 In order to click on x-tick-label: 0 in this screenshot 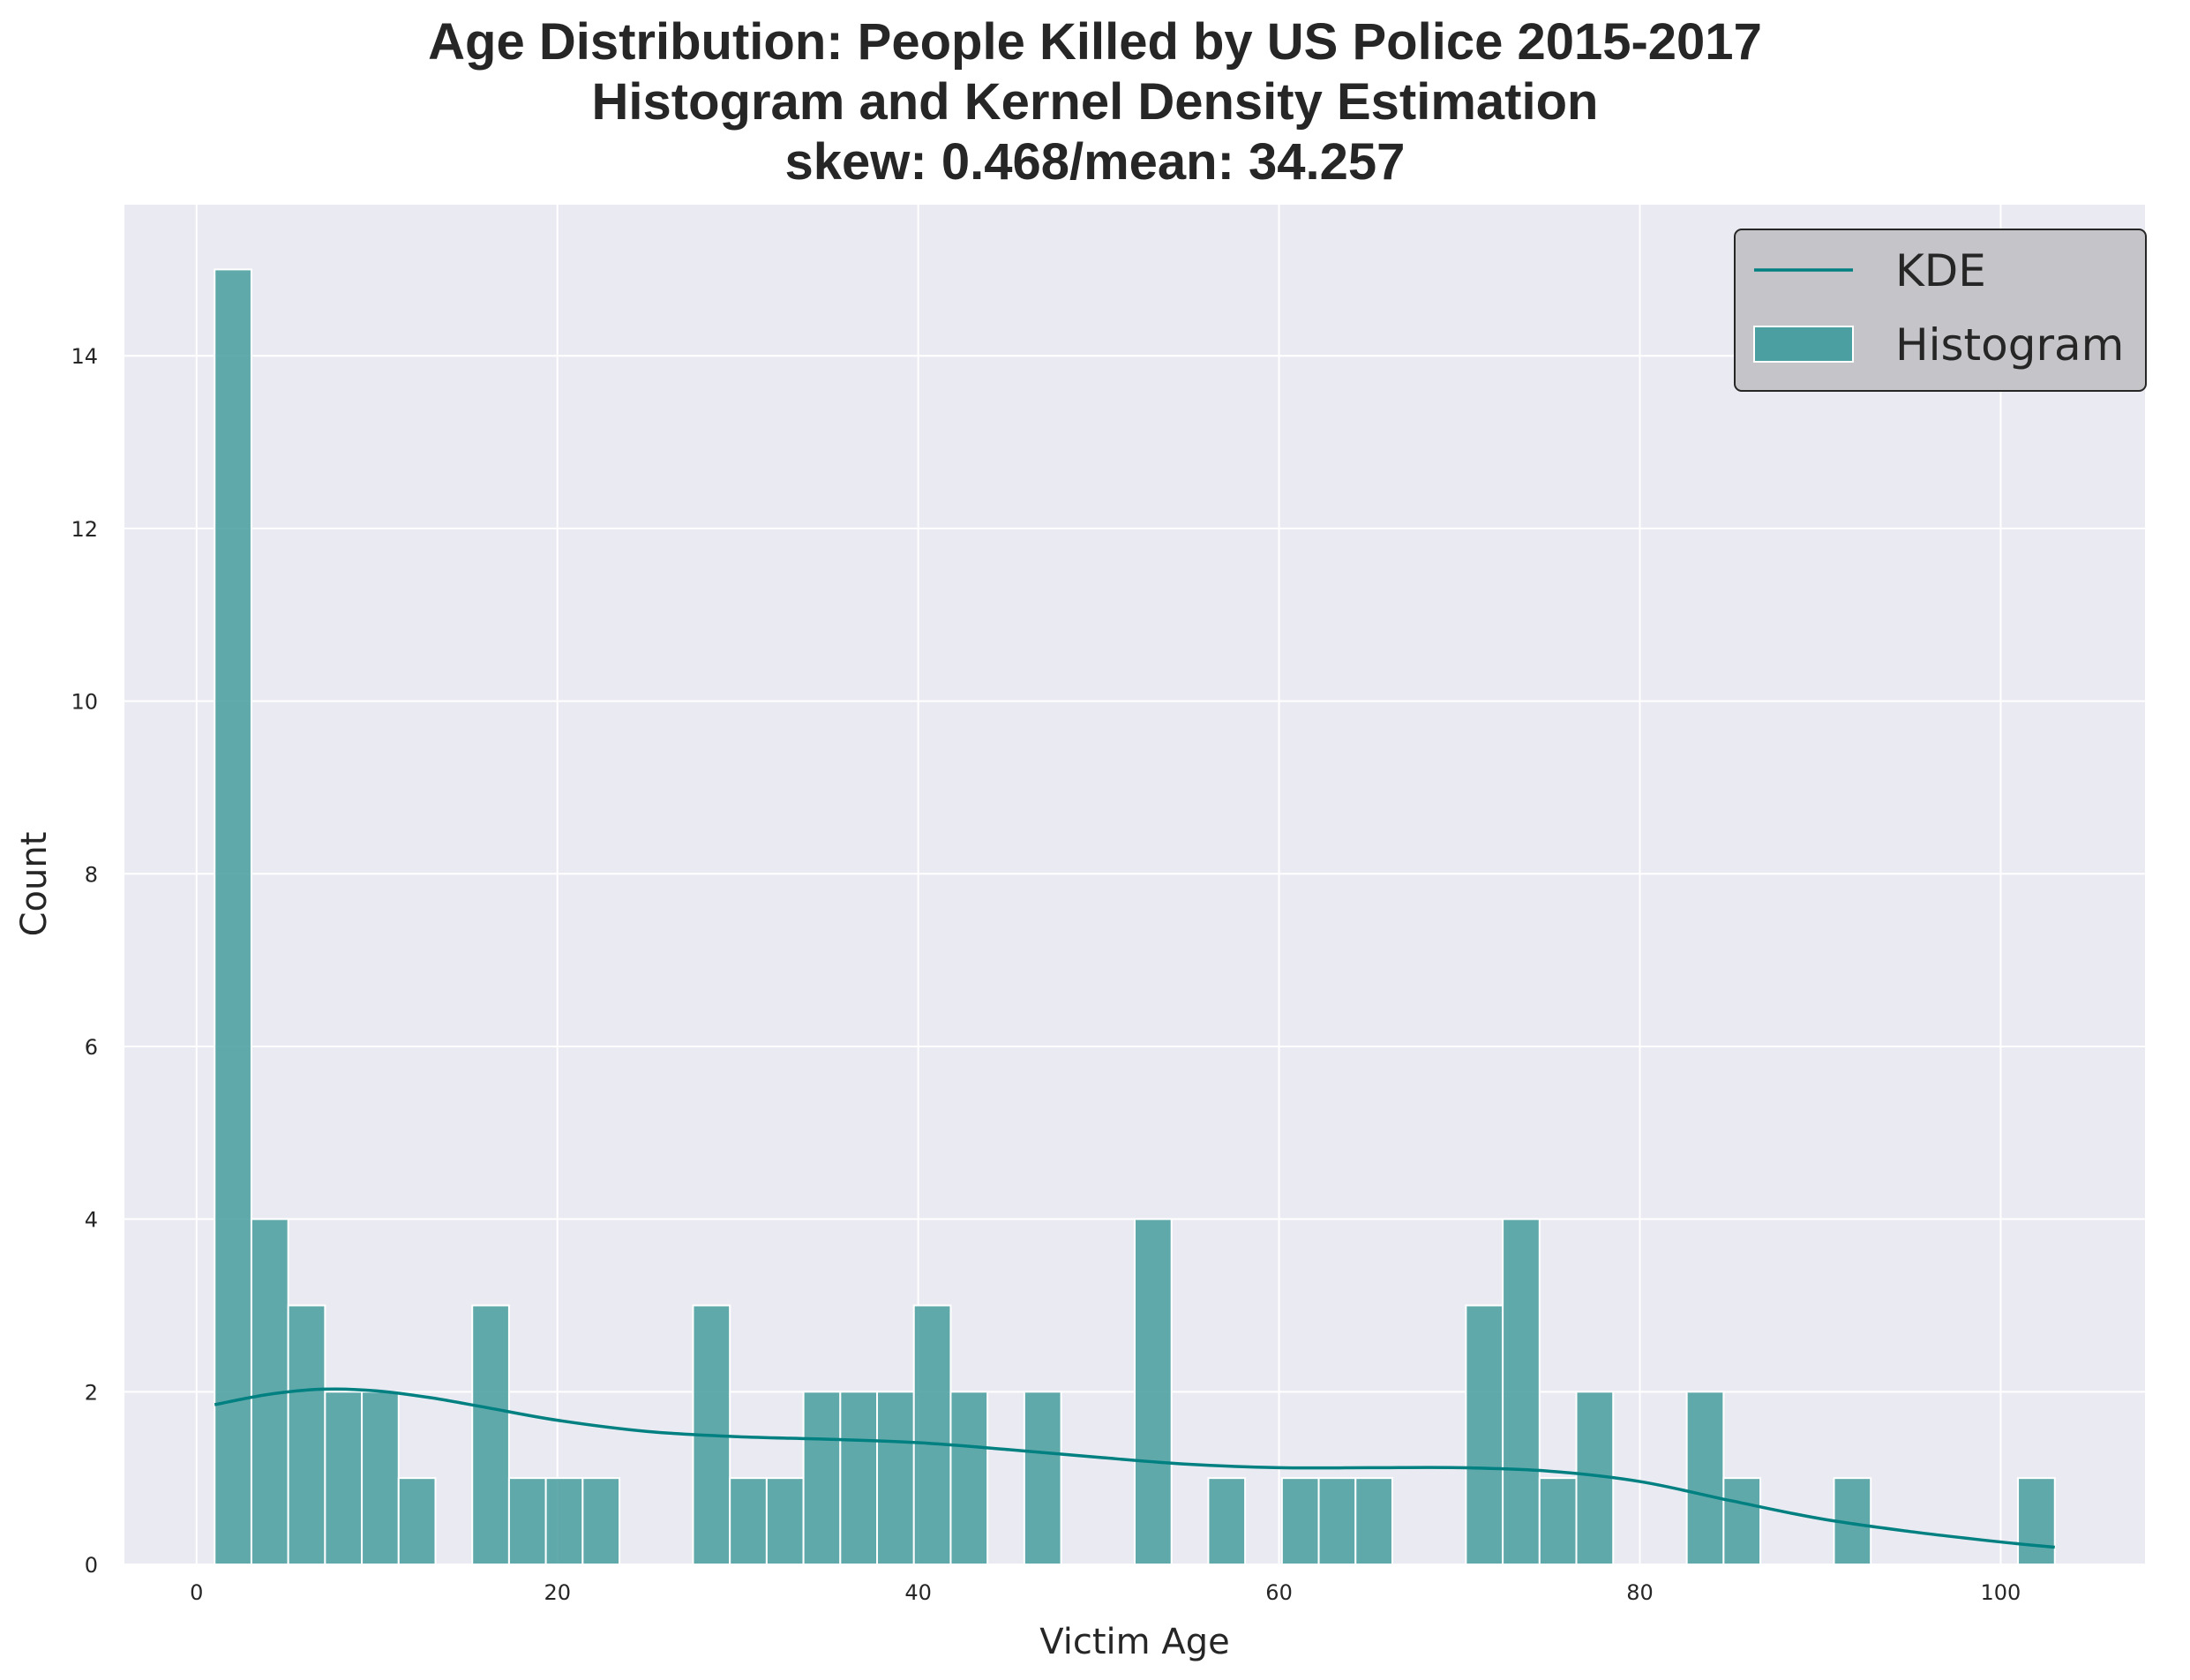, I will do `click(196, 1592)`.